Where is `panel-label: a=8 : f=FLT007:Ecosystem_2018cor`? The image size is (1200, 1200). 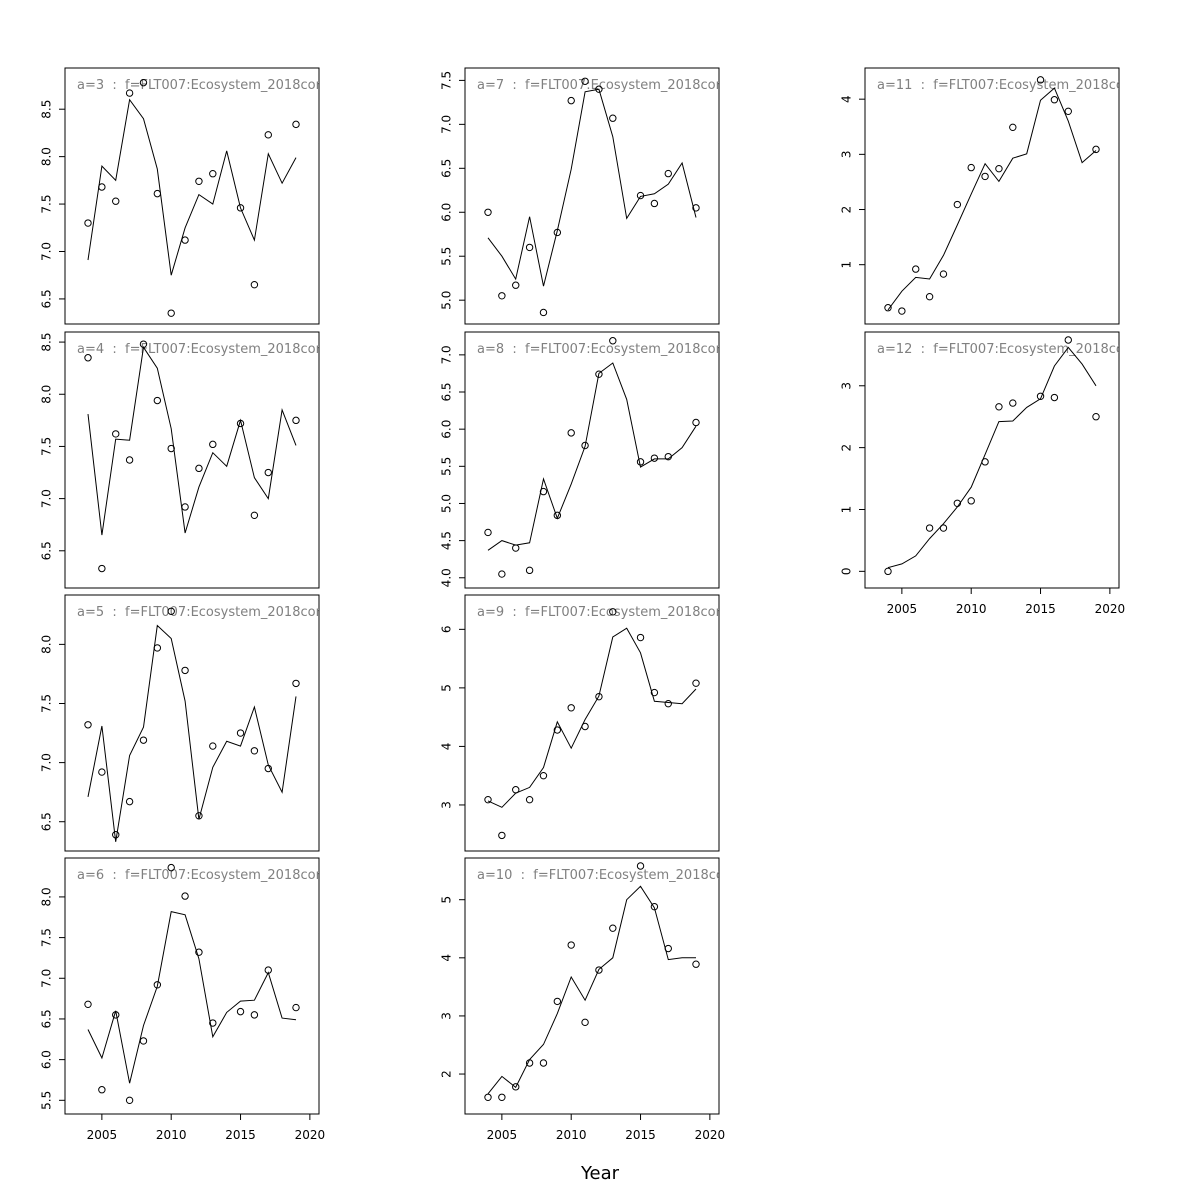 panel-label: a=8 : f=FLT007:Ecosystem_2018cor is located at coordinates (599, 349).